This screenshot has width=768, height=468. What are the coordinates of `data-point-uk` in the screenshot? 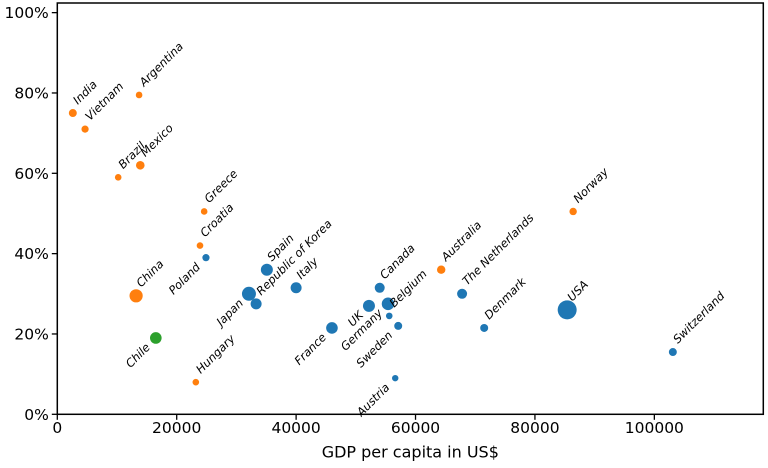 It's located at (368, 305).